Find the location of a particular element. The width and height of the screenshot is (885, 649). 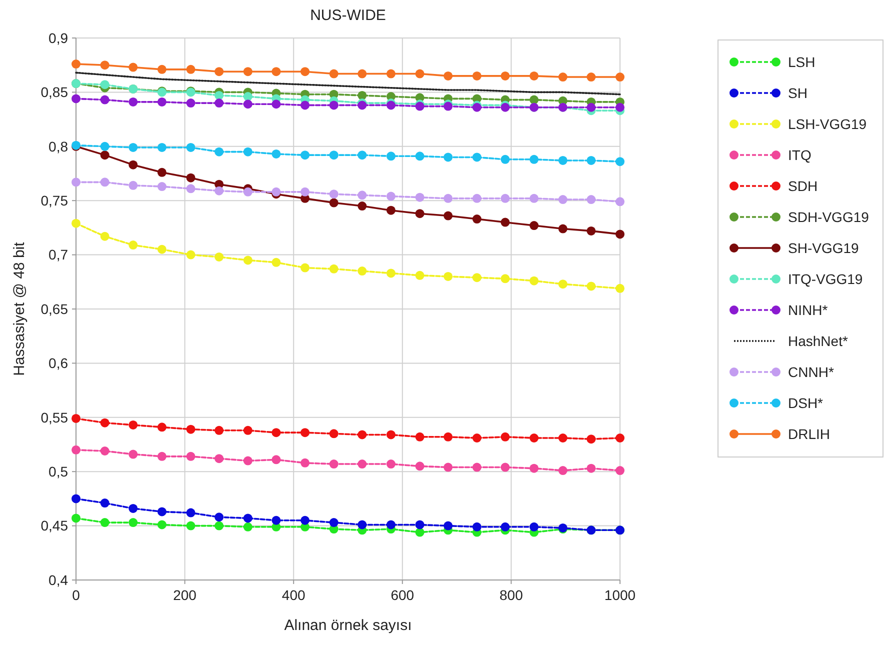

x-tick-label: 0 is located at coordinates (76, 595).